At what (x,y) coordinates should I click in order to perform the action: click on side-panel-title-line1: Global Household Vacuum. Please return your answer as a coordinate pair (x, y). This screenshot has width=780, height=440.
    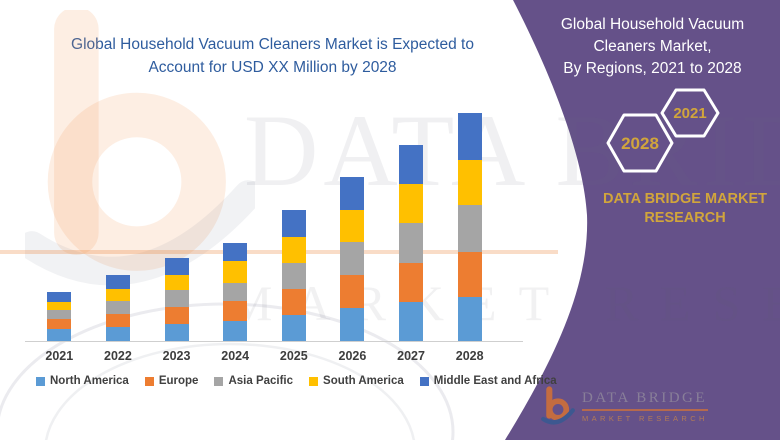
    Looking at the image, I should click on (652, 24).